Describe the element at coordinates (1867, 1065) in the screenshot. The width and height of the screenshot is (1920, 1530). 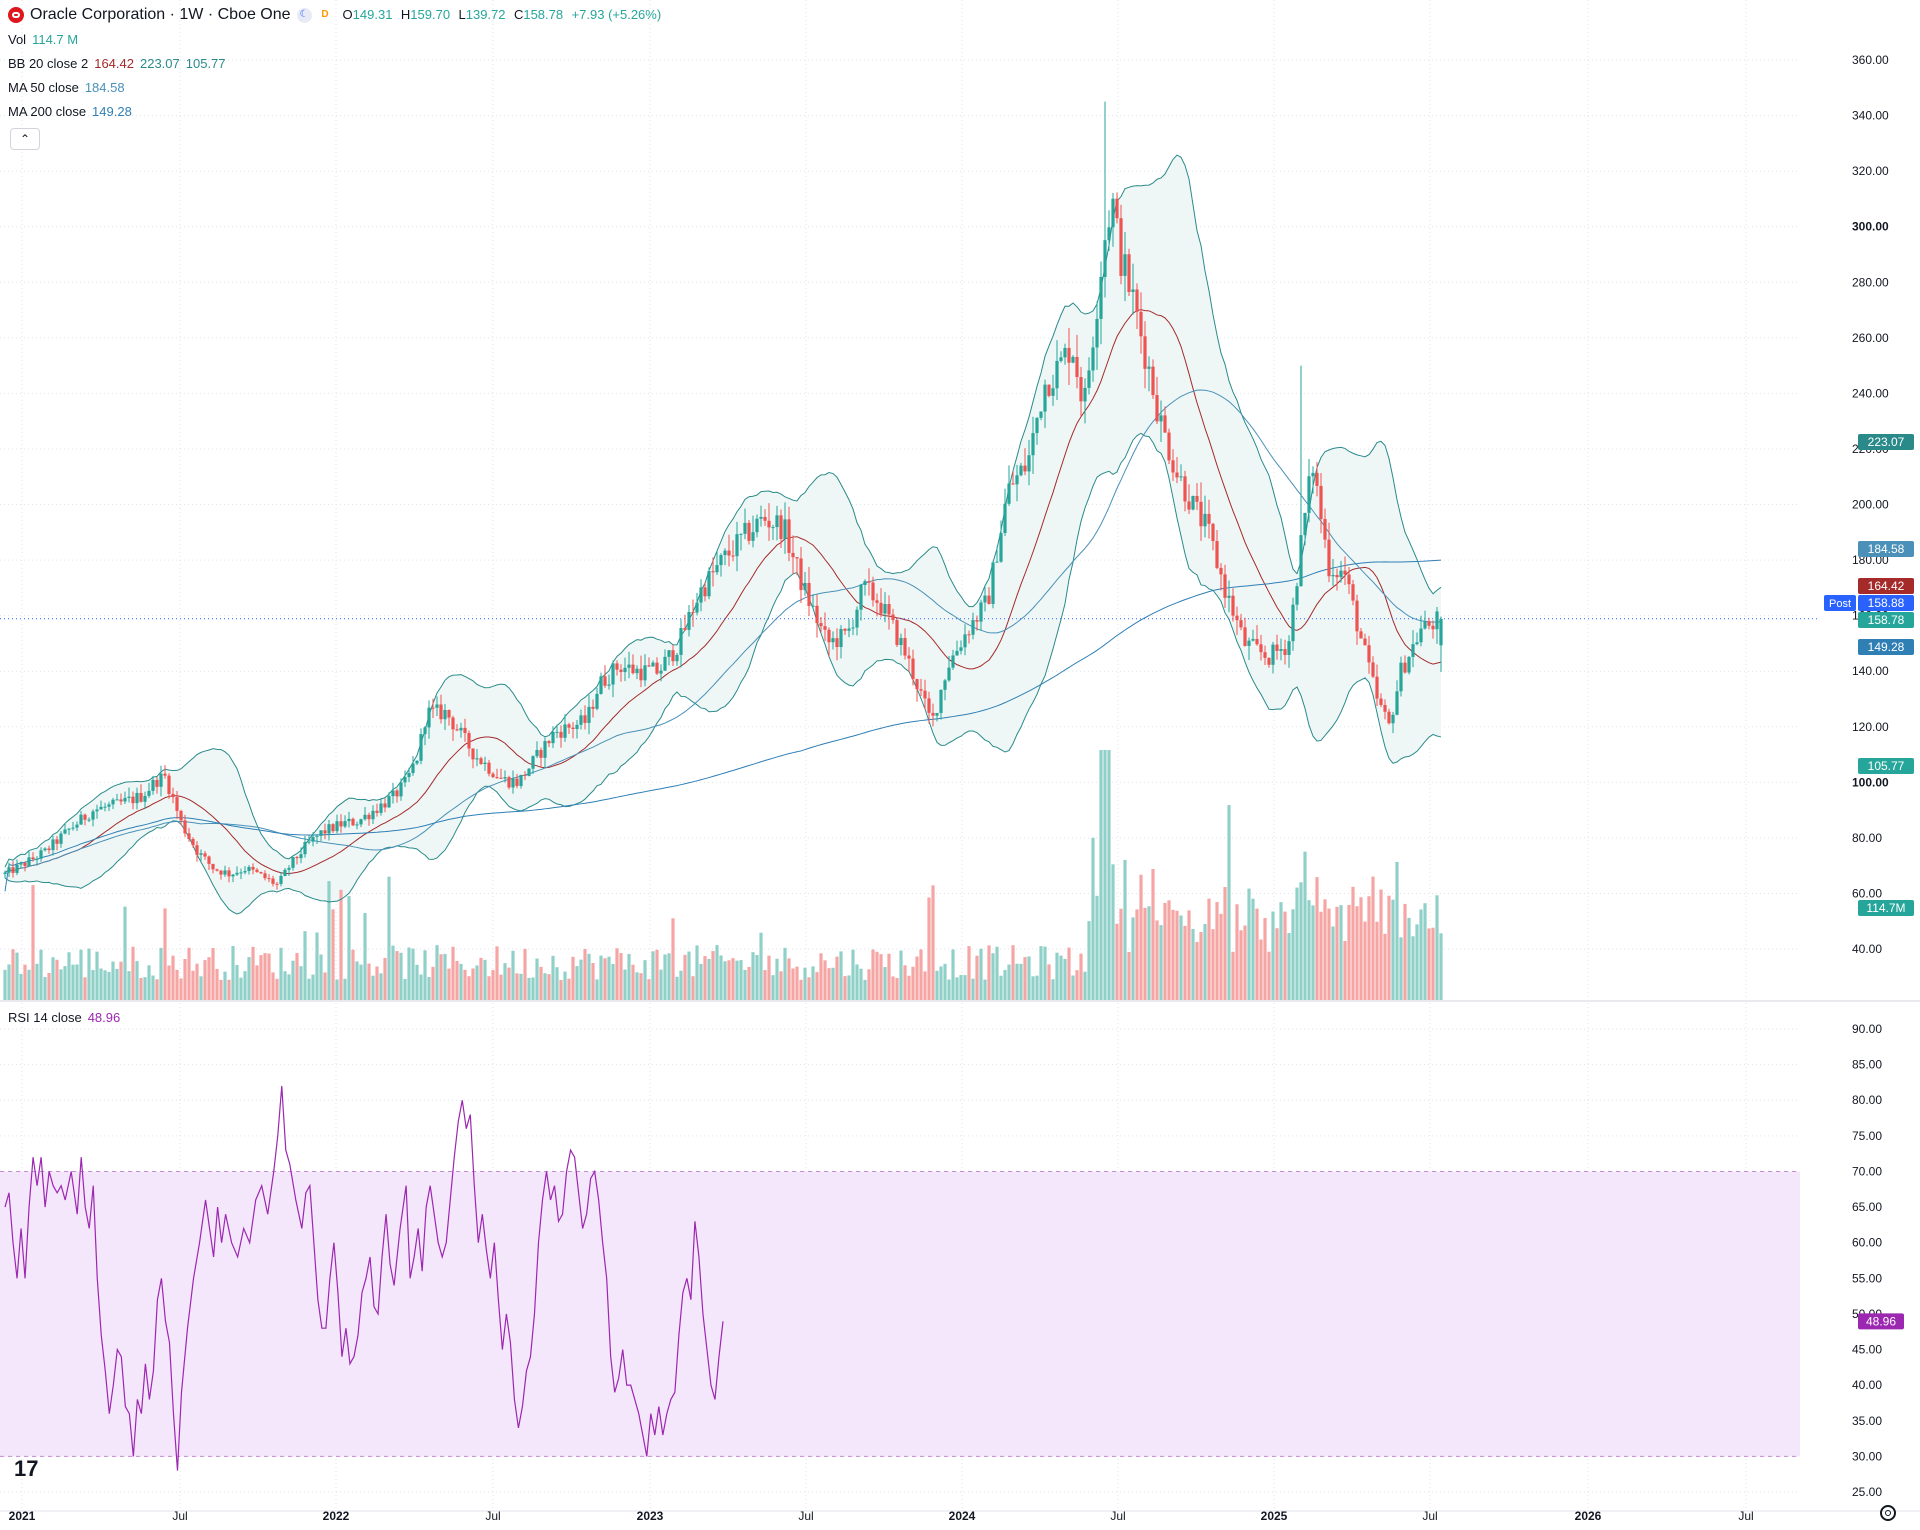
I see `rsi-tick-label: 85.00` at that location.